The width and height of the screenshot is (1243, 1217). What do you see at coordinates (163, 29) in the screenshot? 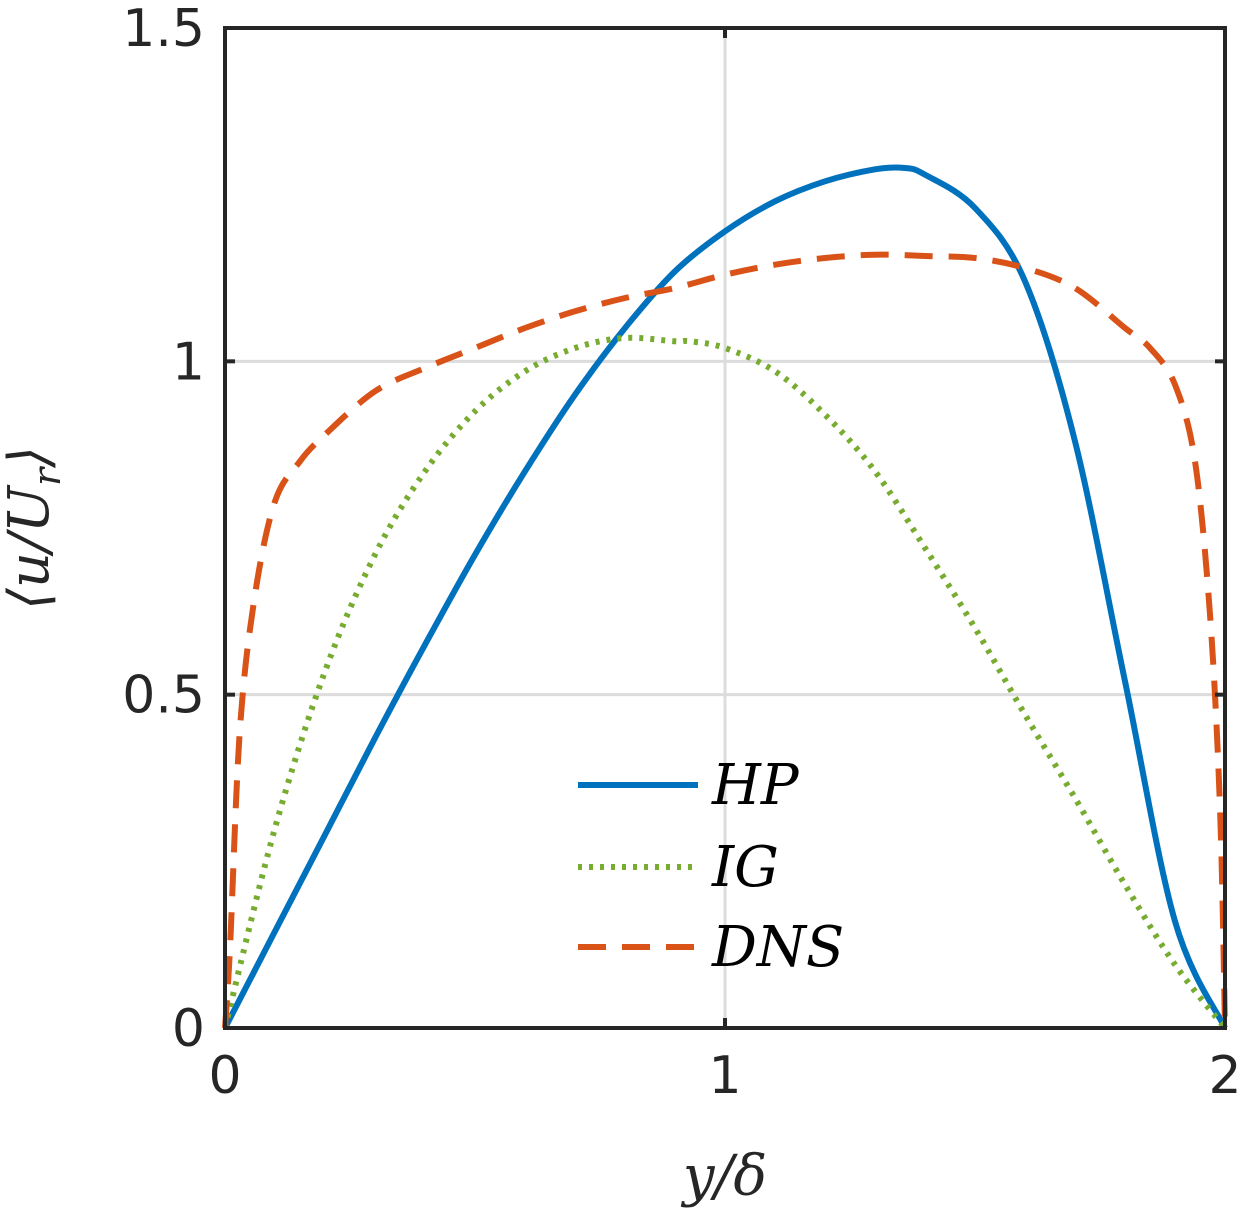
I see `y-tick-label: 1.5` at bounding box center [163, 29].